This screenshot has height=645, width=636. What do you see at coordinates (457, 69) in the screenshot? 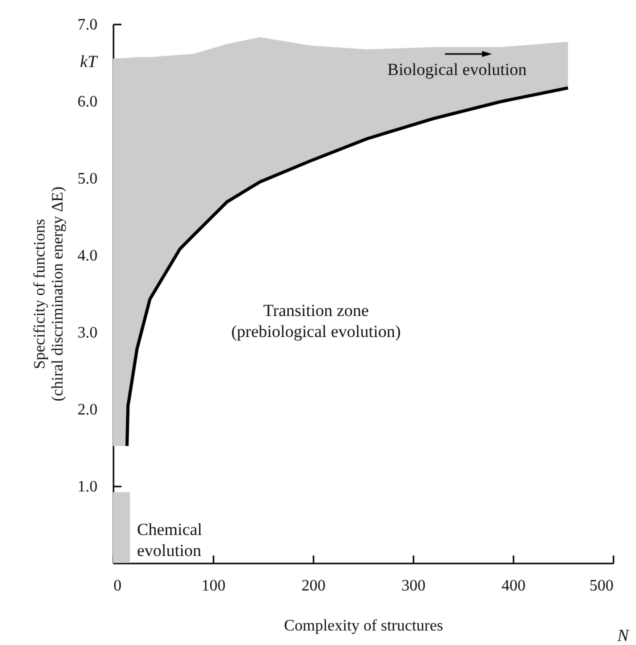
I see `annotation: Biological evolution` at bounding box center [457, 69].